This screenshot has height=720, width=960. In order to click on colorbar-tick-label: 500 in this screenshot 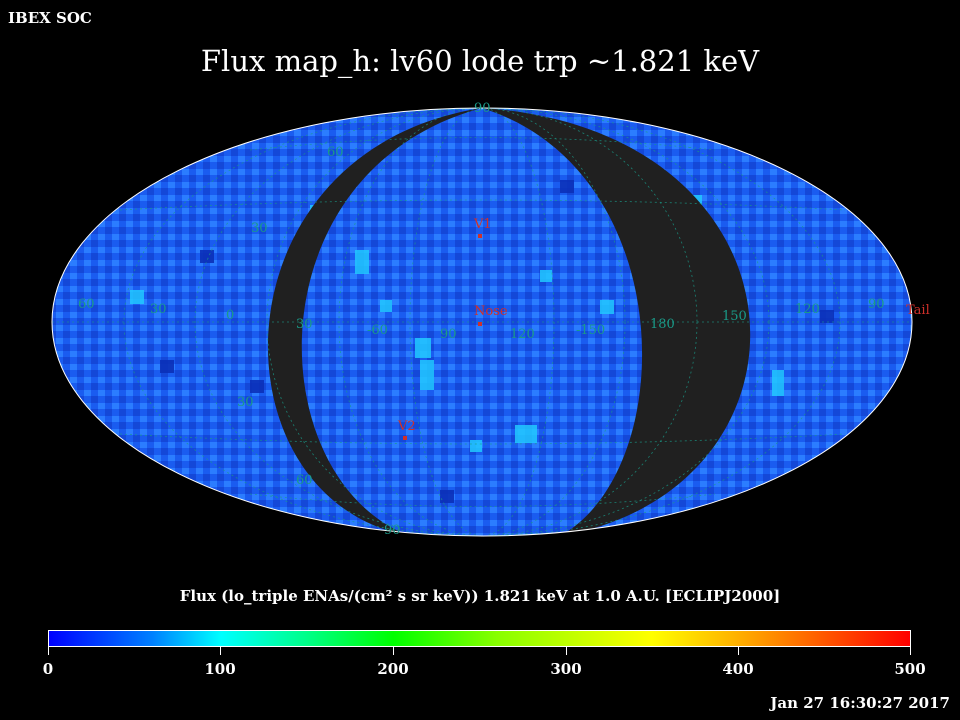, I will do `click(910, 669)`.